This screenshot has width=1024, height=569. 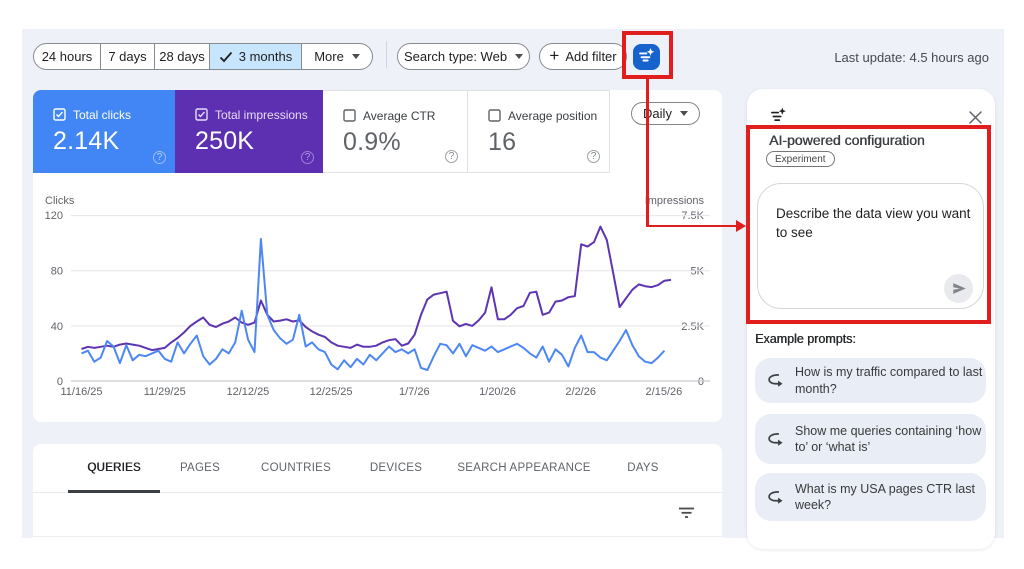 What do you see at coordinates (60, 201) in the screenshot?
I see `svg-text: Clicks` at bounding box center [60, 201].